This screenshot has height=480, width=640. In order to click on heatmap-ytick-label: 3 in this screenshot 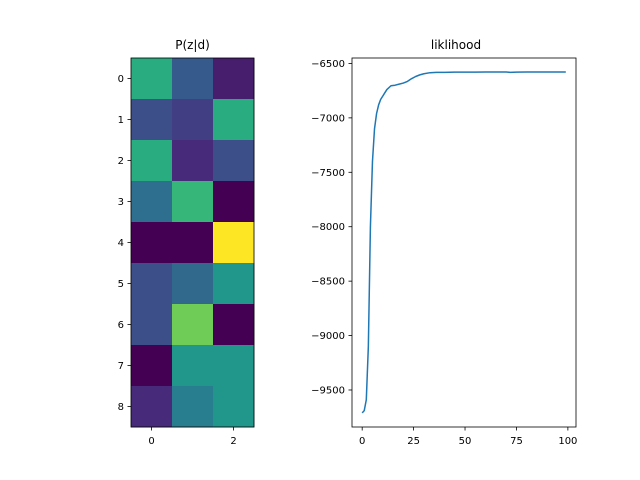, I will do `click(121, 202)`.